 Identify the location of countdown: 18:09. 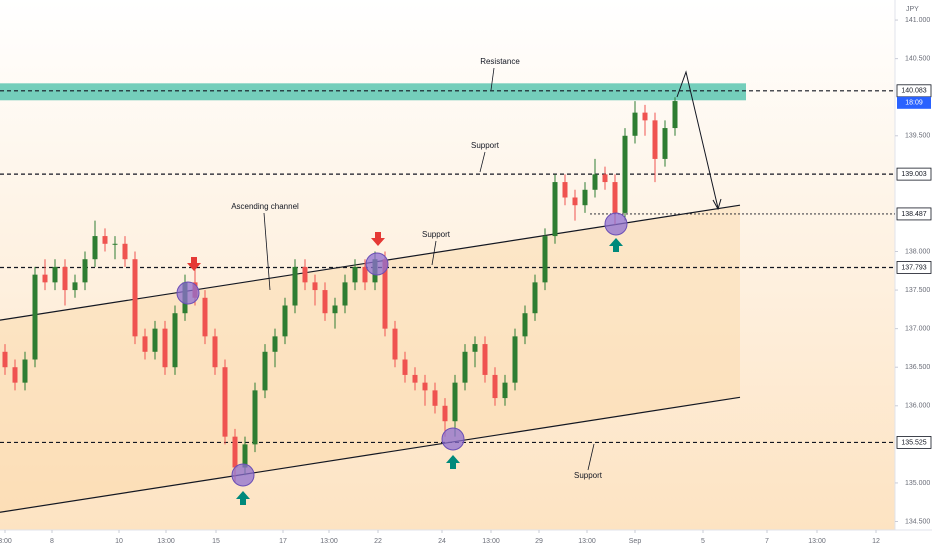
(914, 103).